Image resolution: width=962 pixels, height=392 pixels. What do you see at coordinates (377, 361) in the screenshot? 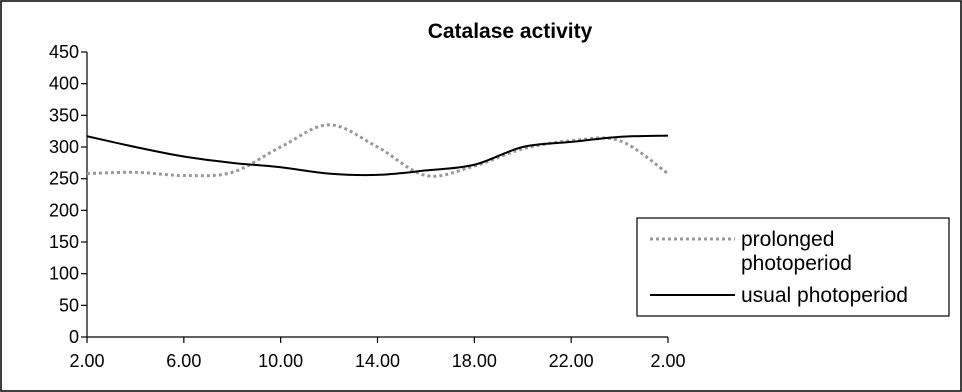
I see `x-tick-label: 14.00` at bounding box center [377, 361].